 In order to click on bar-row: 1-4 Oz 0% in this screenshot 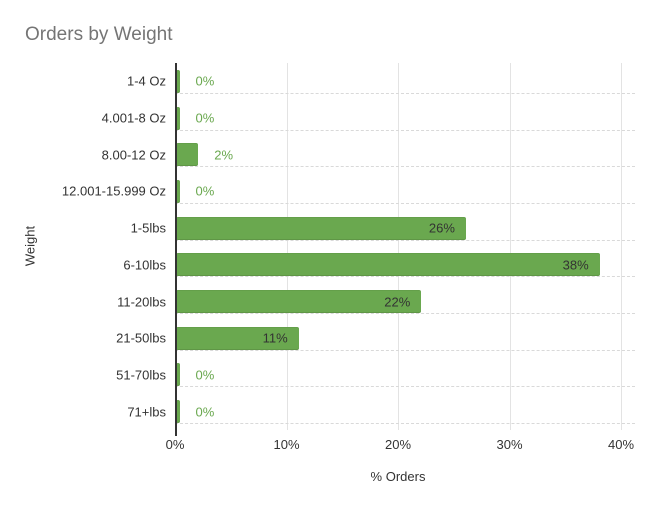, I will do `click(381, 81)`.